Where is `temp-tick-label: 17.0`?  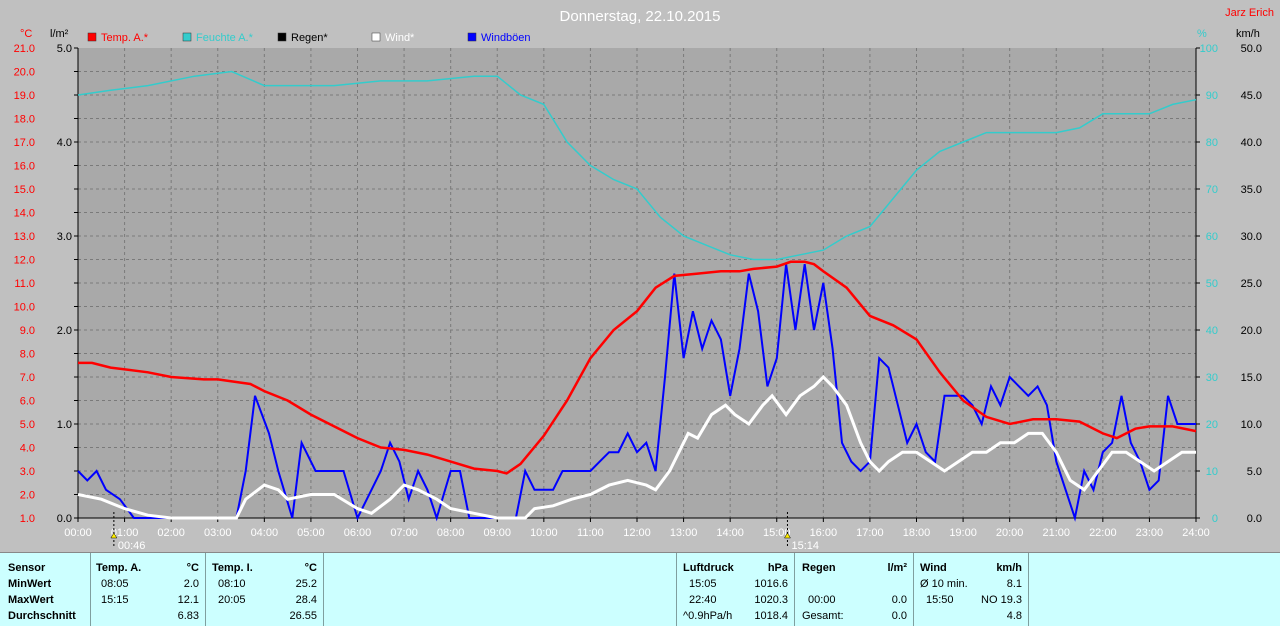
temp-tick-label: 17.0 is located at coordinates (24, 143).